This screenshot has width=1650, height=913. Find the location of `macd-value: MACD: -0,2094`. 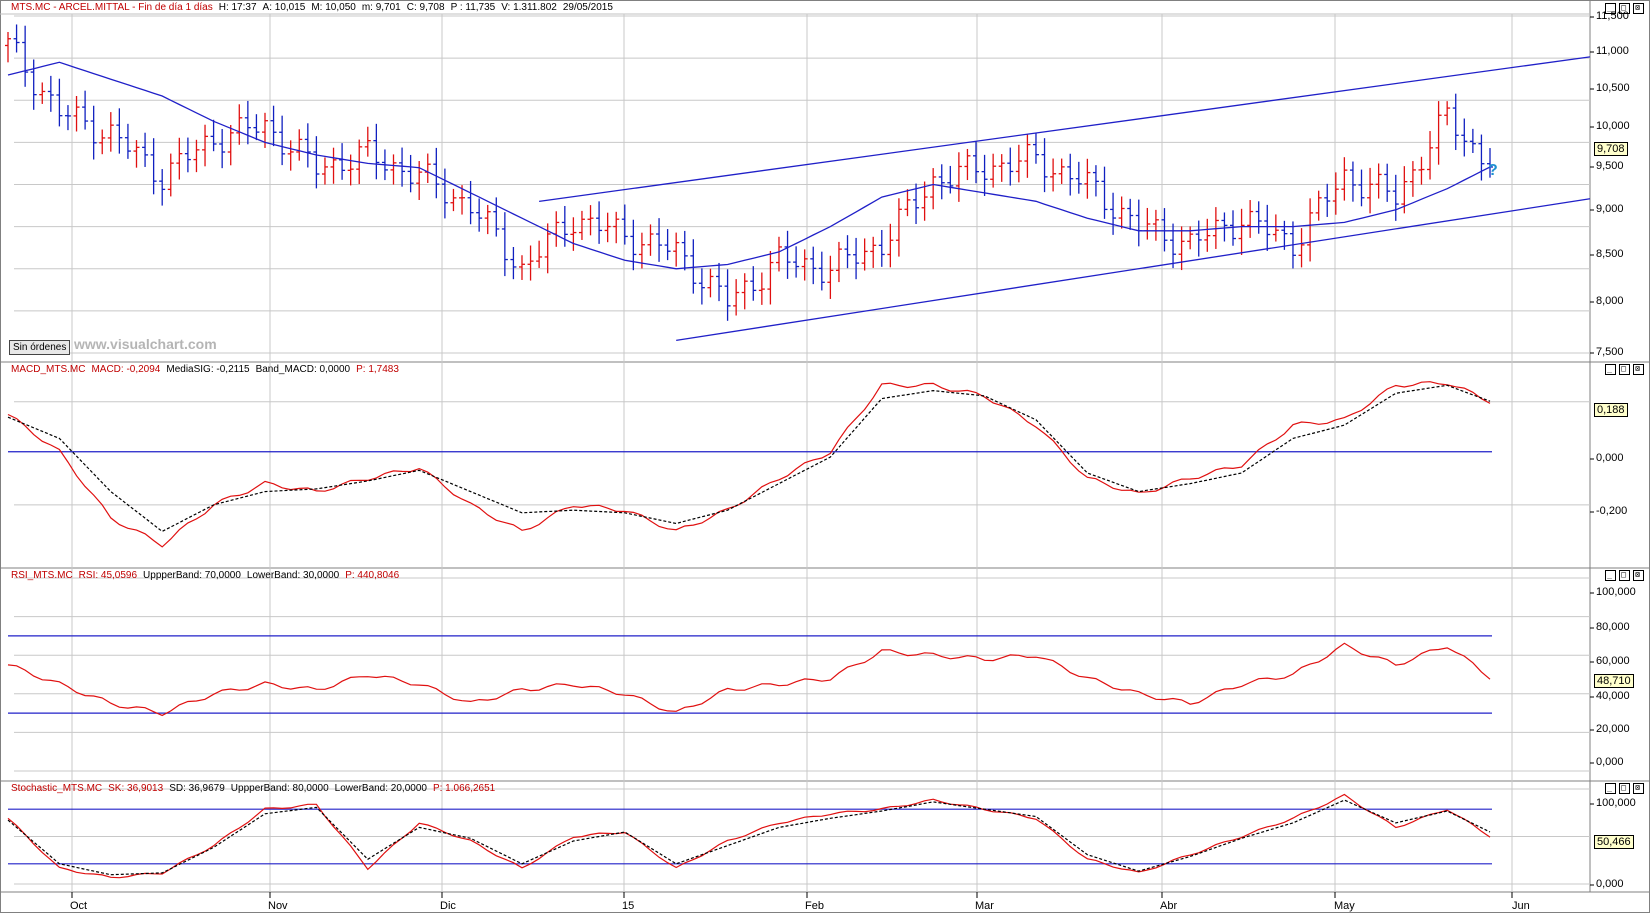

macd-value: MACD: -0,2094 is located at coordinates (126, 369).